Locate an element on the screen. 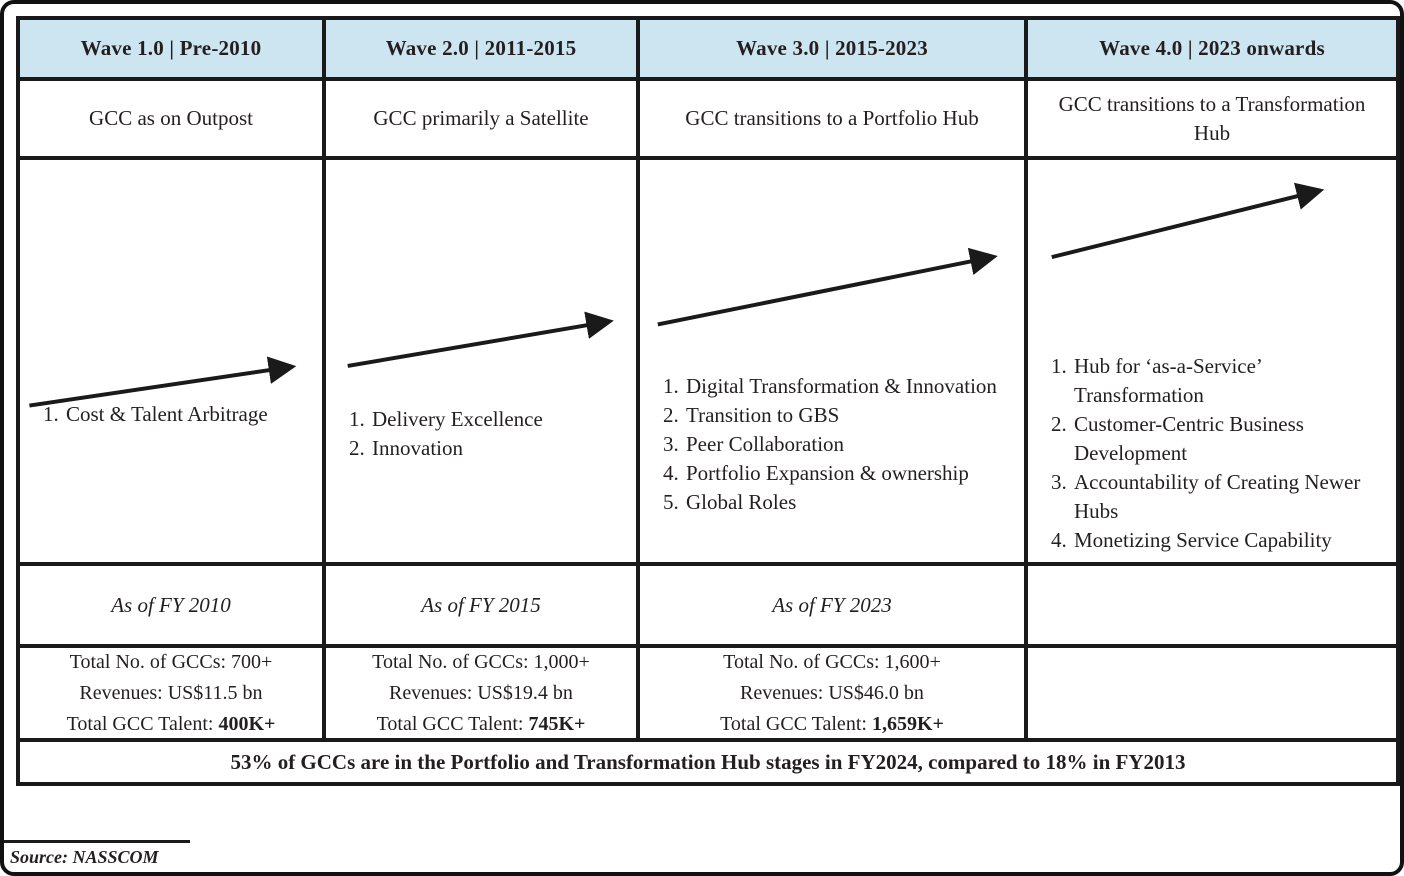  subtitle-wave-3: GCC transitions to a Portfolio Hub is located at coordinates (830, 116).